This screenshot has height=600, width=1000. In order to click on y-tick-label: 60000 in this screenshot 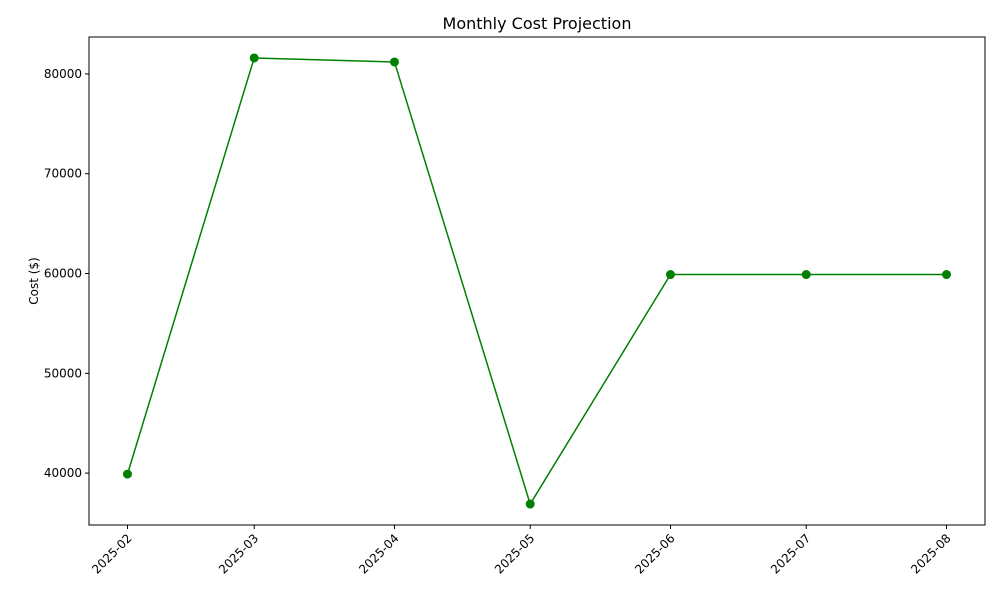, I will do `click(63, 274)`.